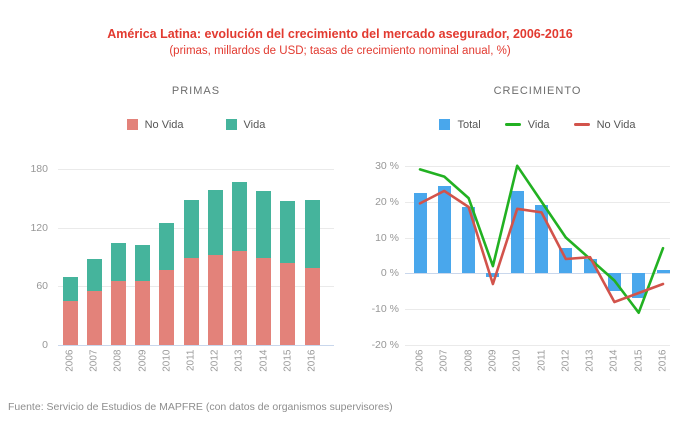  I want to click on bar-total-2012, so click(566, 261).